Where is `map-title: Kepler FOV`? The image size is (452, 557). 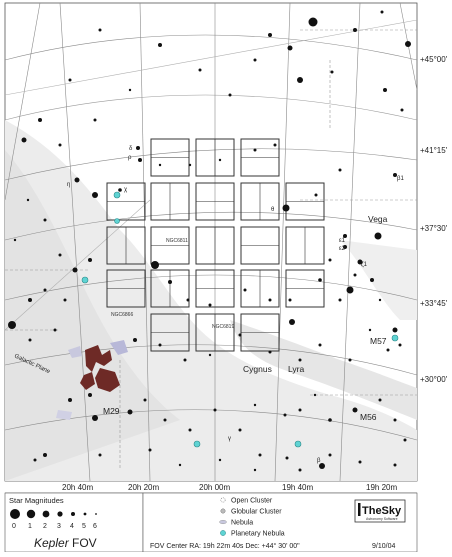
map-title: Kepler FOV is located at coordinates (65, 543).